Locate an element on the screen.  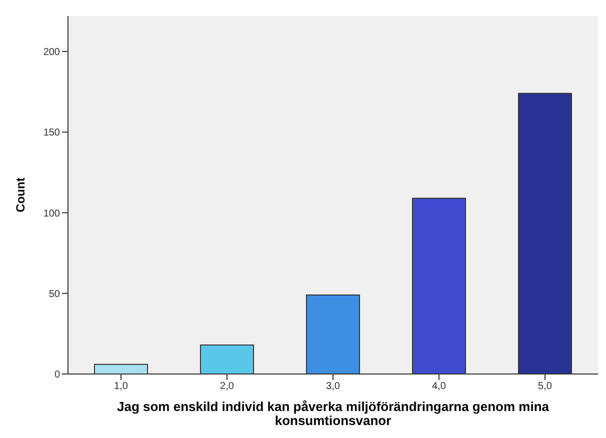
y-tick-label: 50 is located at coordinates (54, 294).